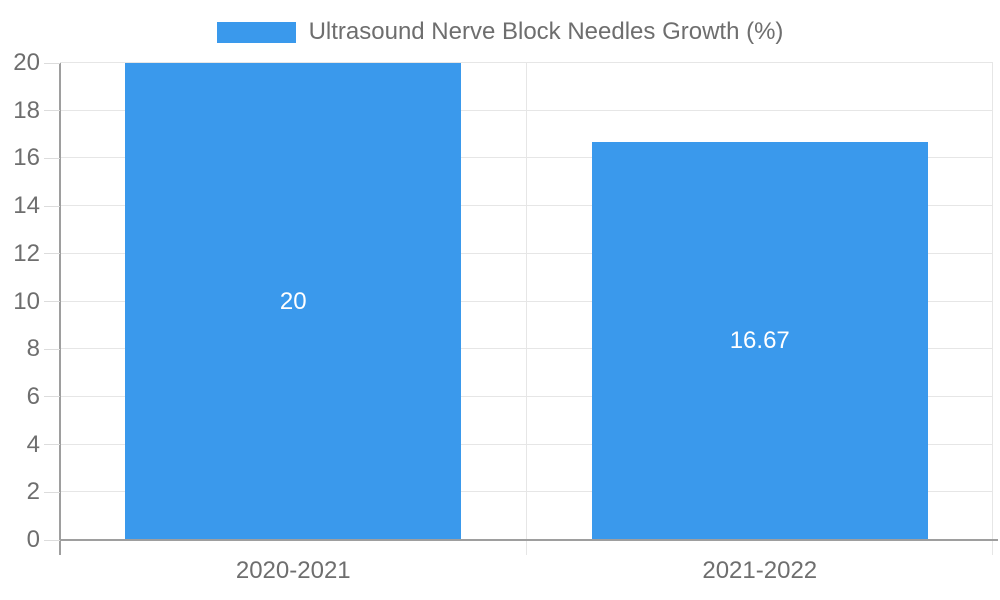 Image resolution: width=1000 pixels, height=600 pixels. What do you see at coordinates (33, 444) in the screenshot?
I see `y-tick-label: 4` at bounding box center [33, 444].